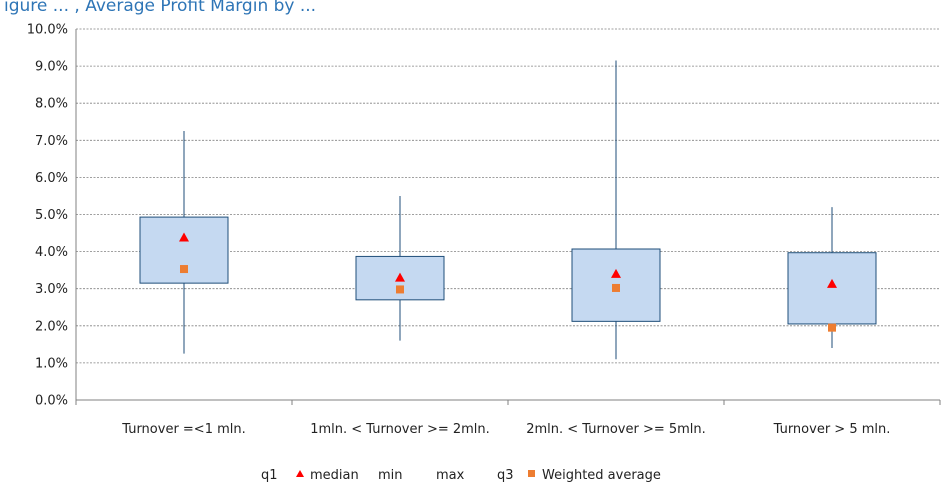 This screenshot has height=489, width=950. I want to click on legend-item: Weighted average, so click(594, 475).